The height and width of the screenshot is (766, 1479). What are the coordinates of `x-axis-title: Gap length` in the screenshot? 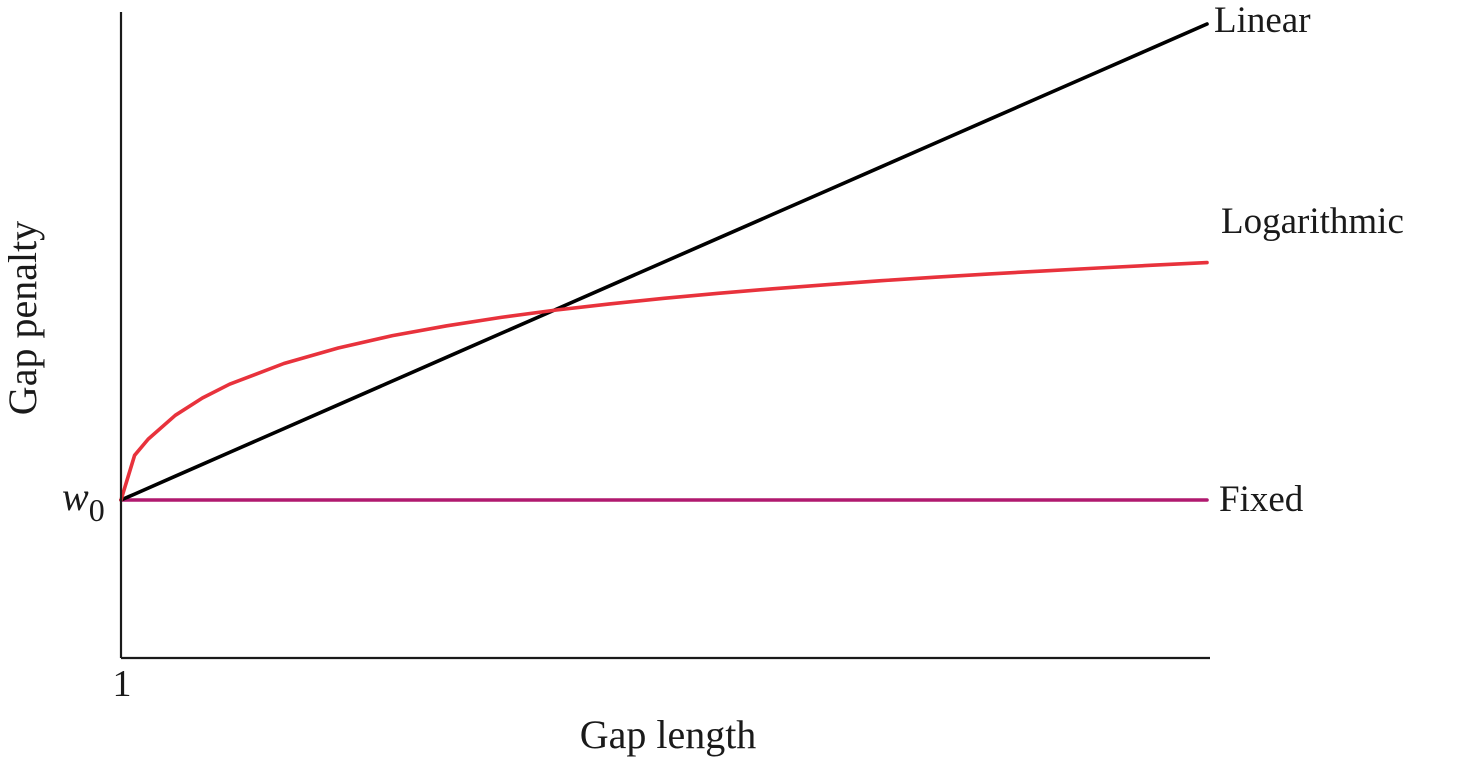 It's located at (668, 734).